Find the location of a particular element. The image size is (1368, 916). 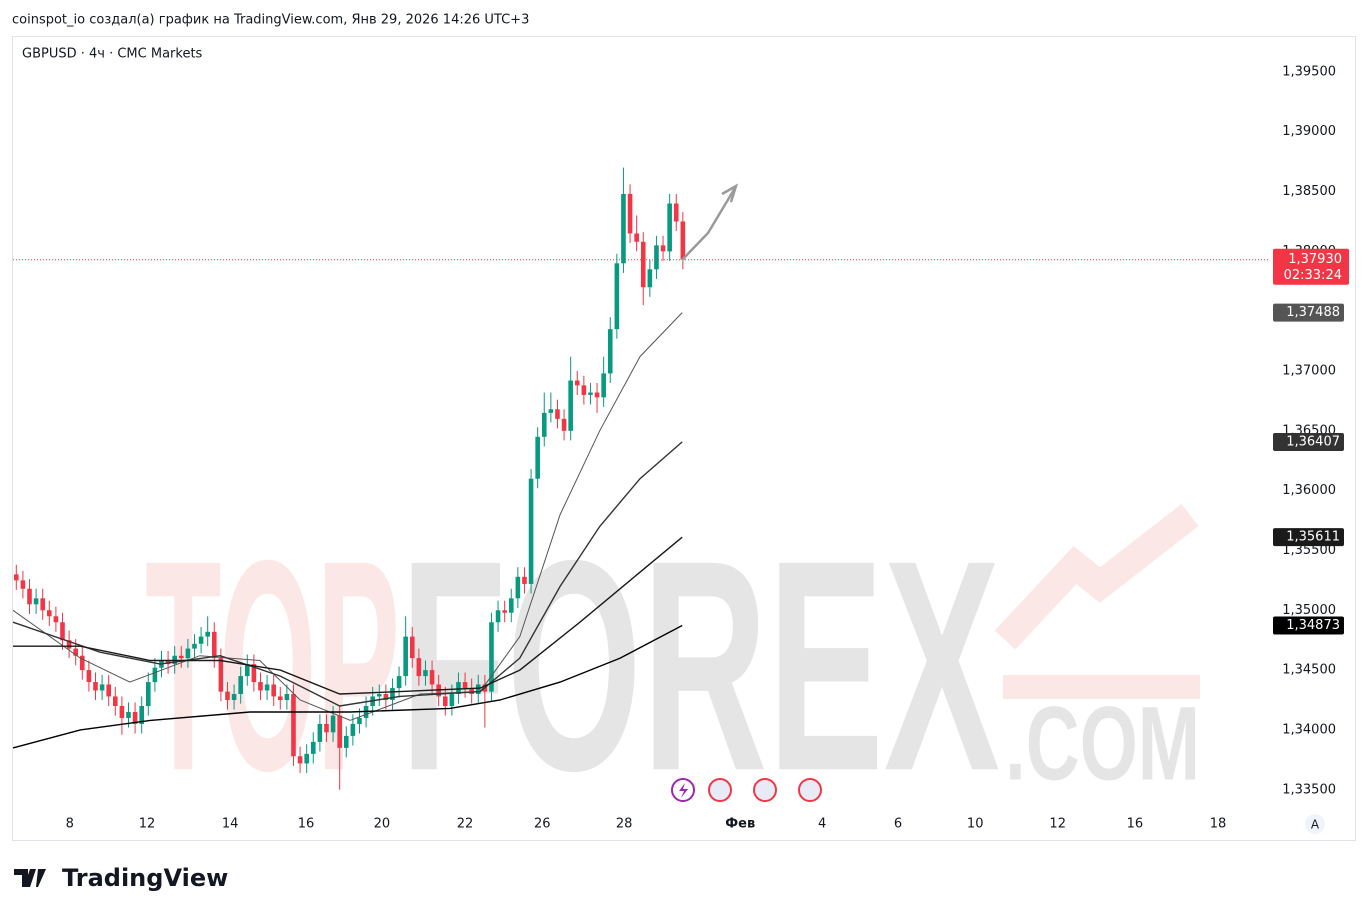

x-tick-label: 28 is located at coordinates (624, 824).